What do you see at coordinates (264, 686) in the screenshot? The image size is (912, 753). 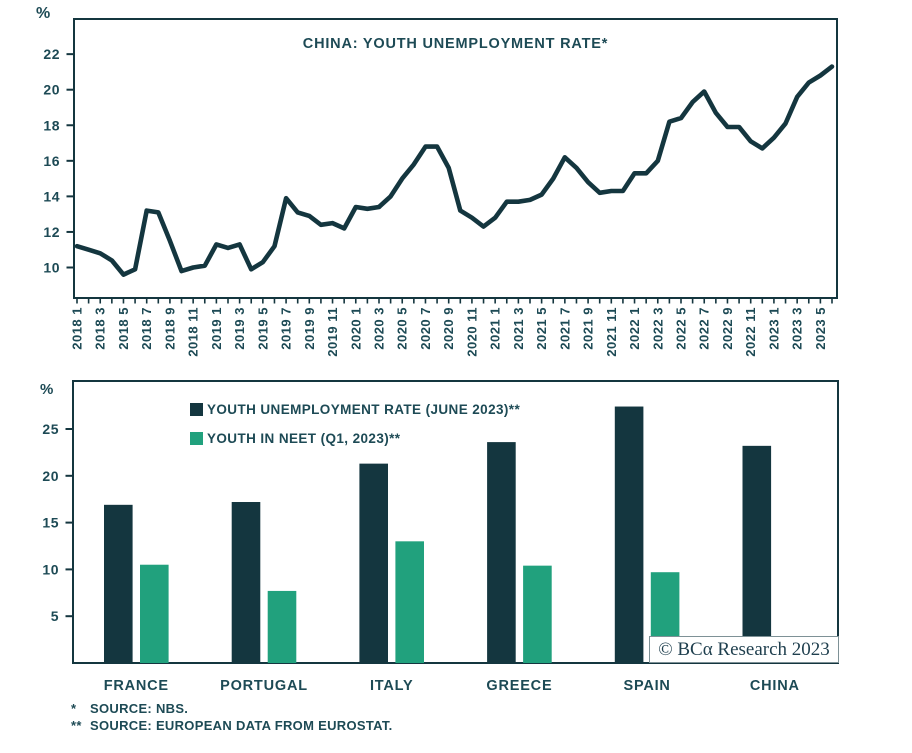 I see `category-label-portugal: PORTUGAL` at bounding box center [264, 686].